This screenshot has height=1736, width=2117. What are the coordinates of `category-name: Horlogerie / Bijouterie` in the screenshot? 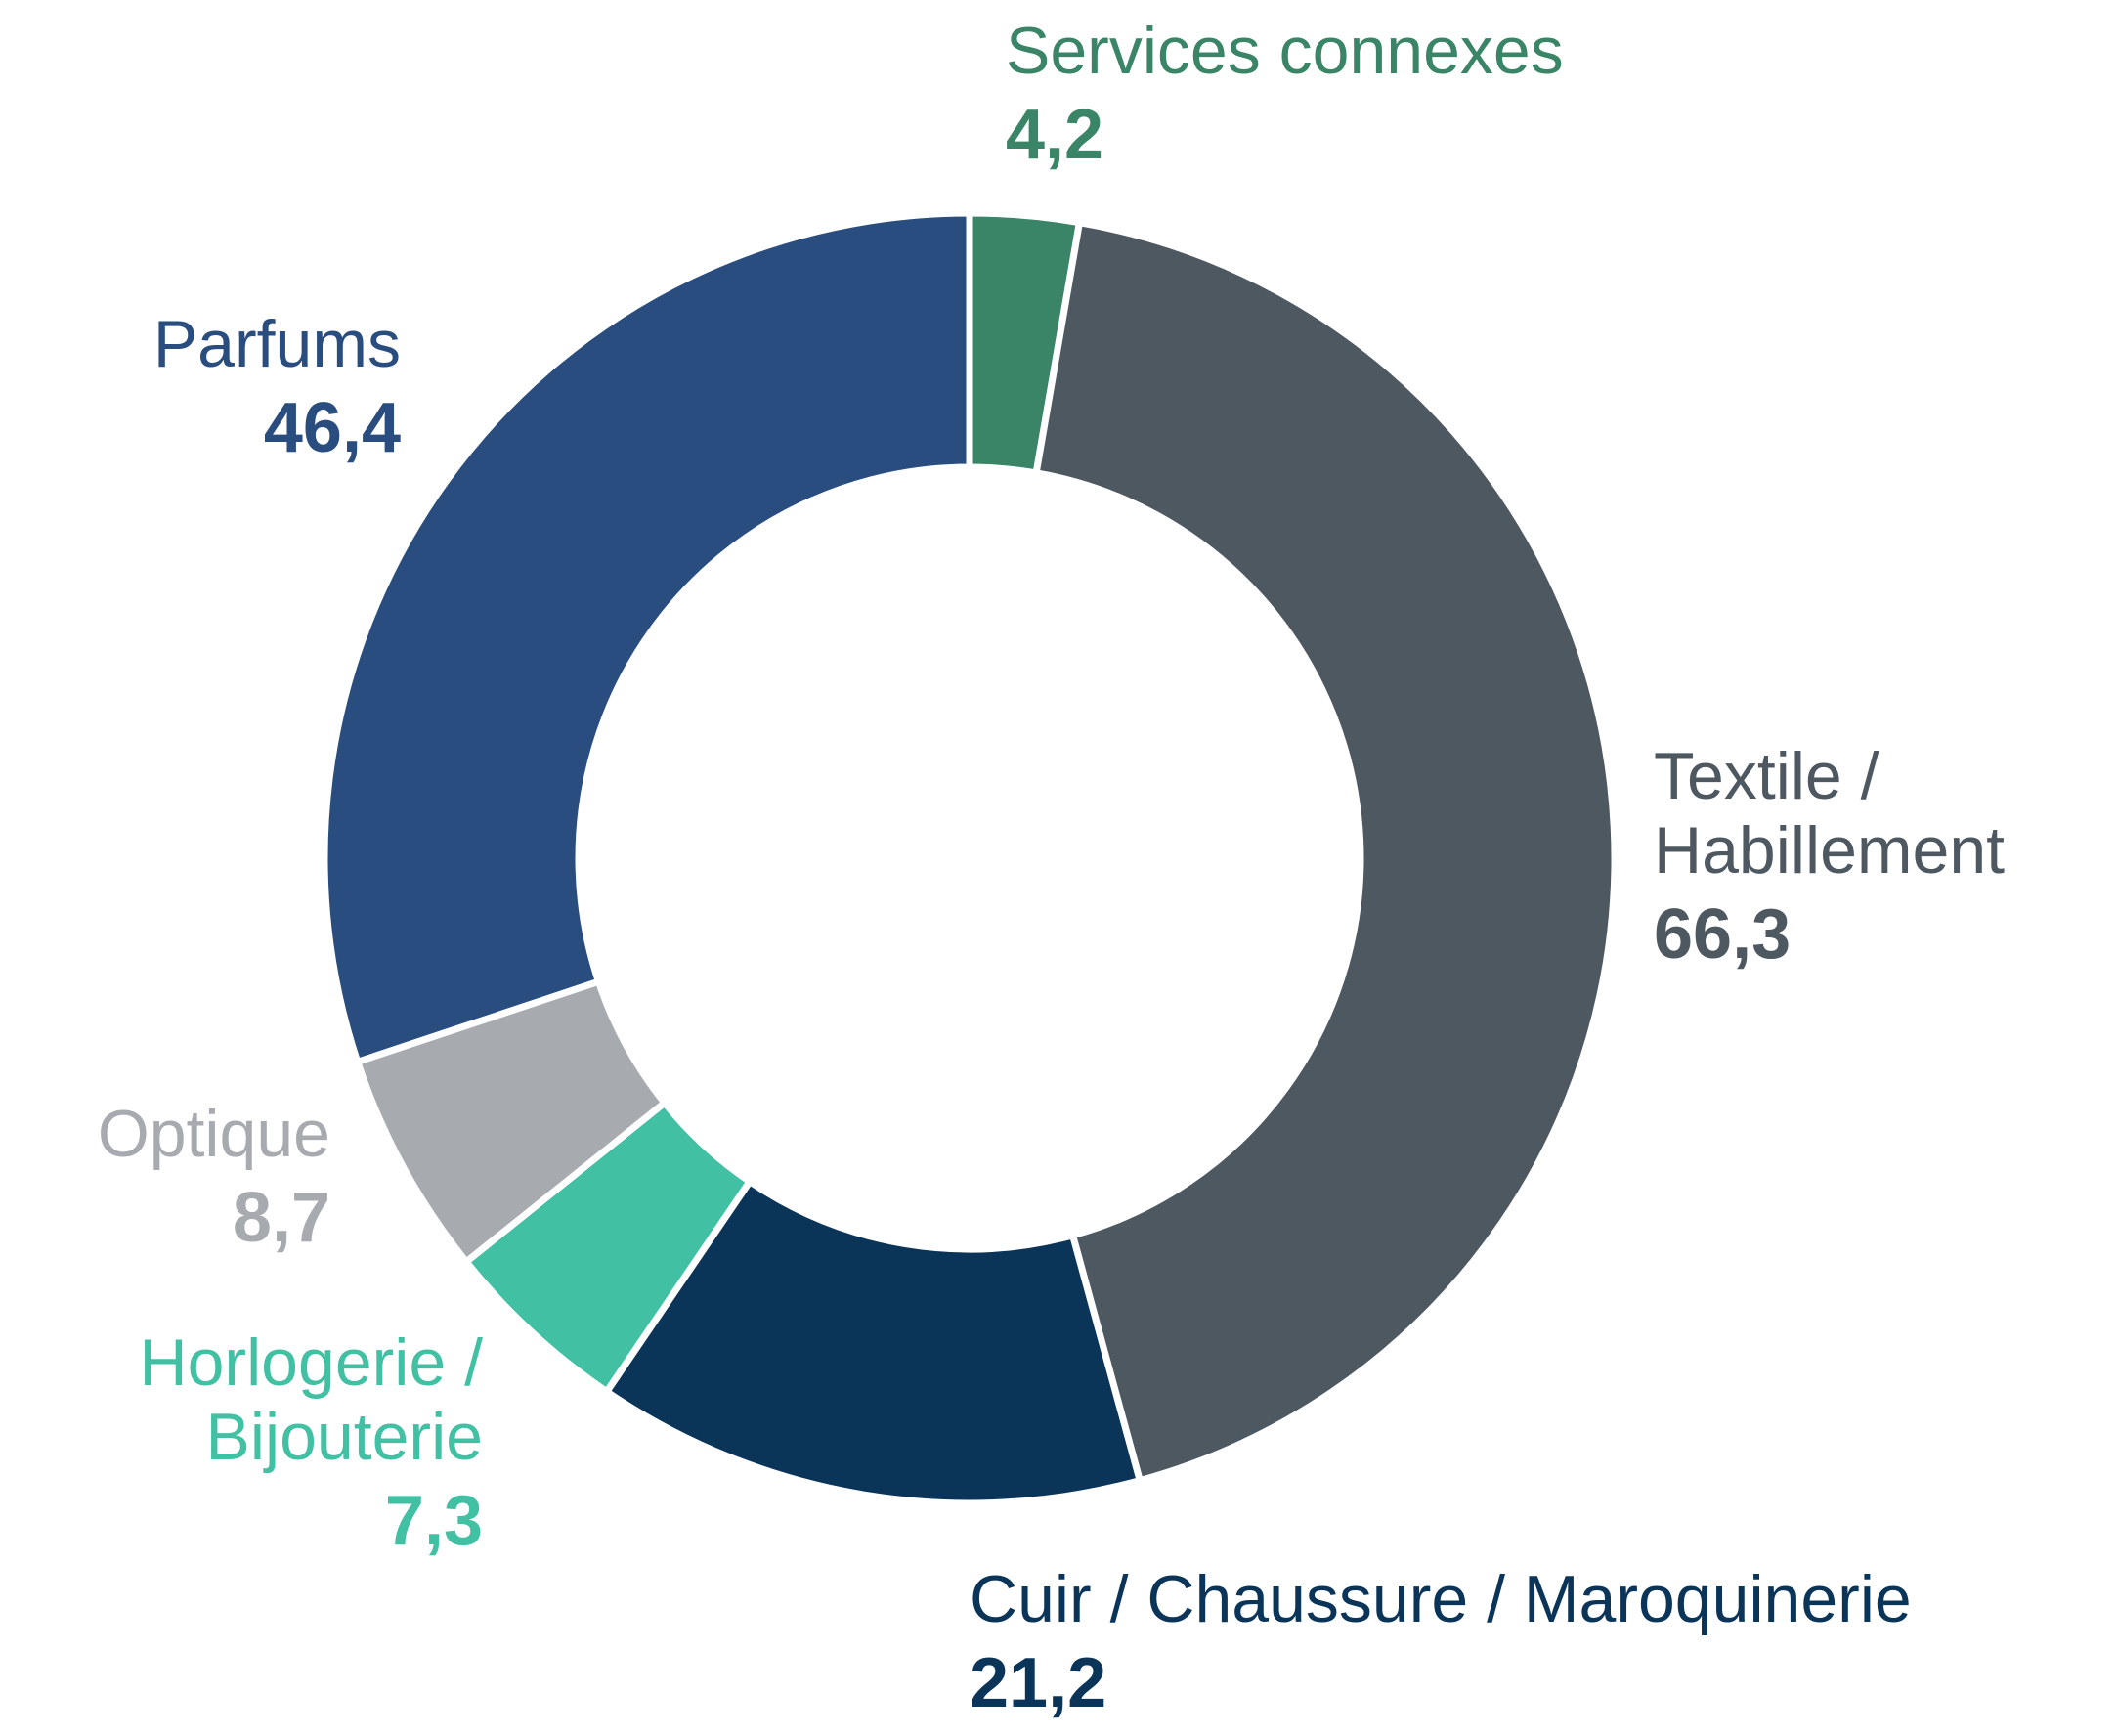 It's located at (311, 1400).